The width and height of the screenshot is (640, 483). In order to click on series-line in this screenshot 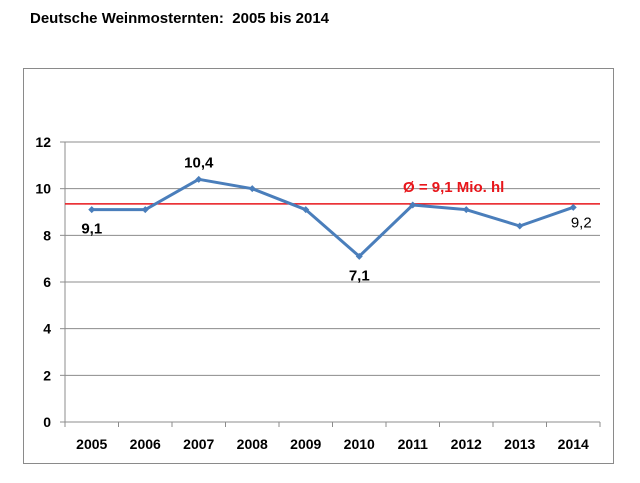, I will do `click(332, 217)`.